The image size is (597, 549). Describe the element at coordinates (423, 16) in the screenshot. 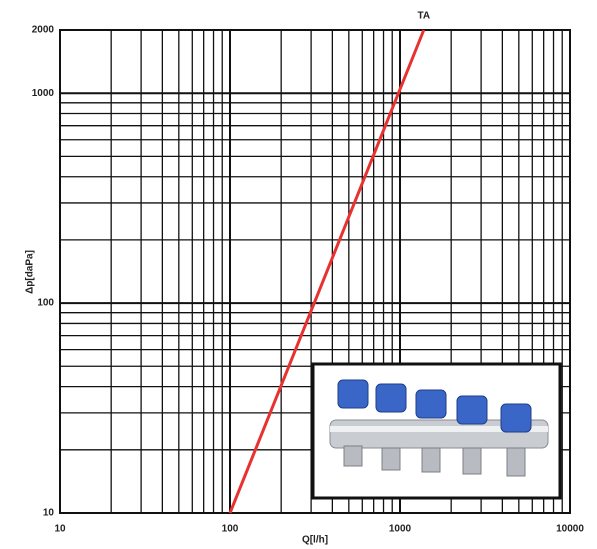

I see `series-label: TA` at that location.